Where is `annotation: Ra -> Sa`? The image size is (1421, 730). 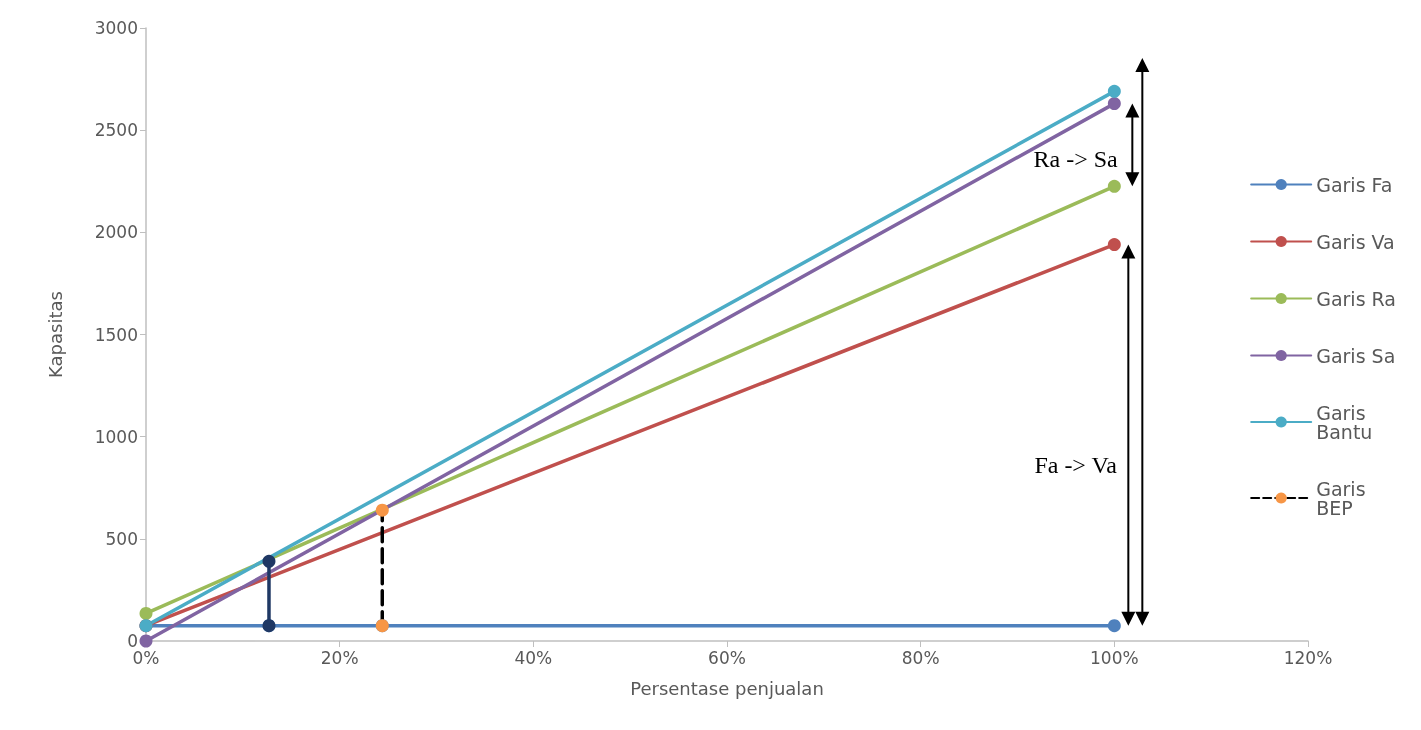 annotation: Ra -> Sa is located at coordinates (1076, 159).